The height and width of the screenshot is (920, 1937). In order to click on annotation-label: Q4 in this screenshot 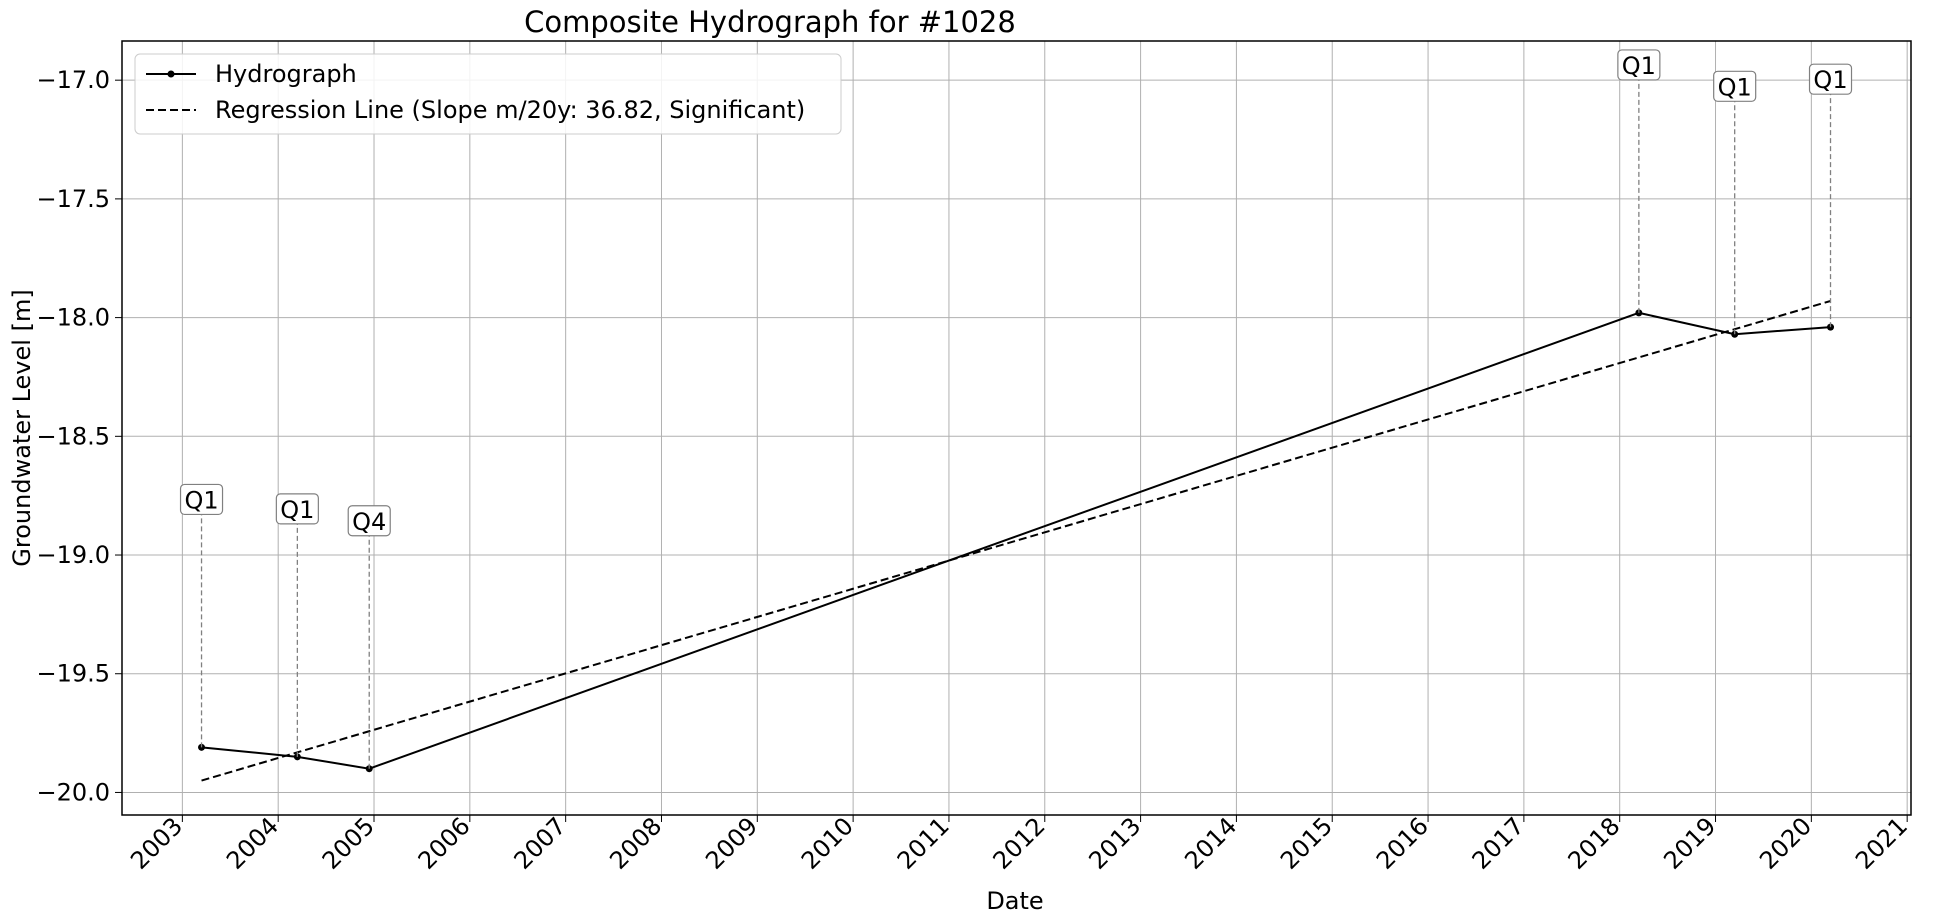, I will do `click(369, 522)`.